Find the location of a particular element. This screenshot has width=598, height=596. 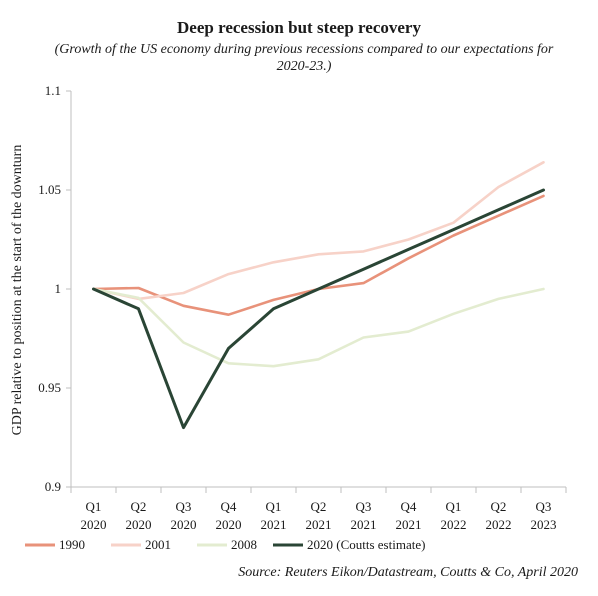

y-tick-label: 0.9 is located at coordinates (53, 486).